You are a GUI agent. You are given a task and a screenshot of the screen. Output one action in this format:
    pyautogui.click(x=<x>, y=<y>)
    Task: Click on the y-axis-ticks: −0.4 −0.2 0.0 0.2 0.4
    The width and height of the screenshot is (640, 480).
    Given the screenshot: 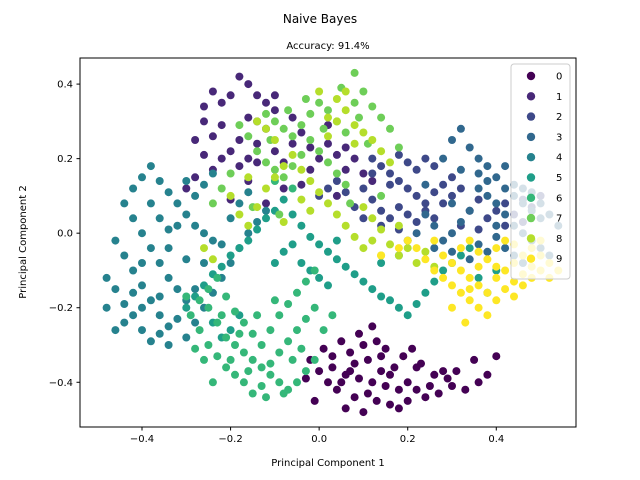 What is the action you would take?
    pyautogui.click(x=64, y=234)
    